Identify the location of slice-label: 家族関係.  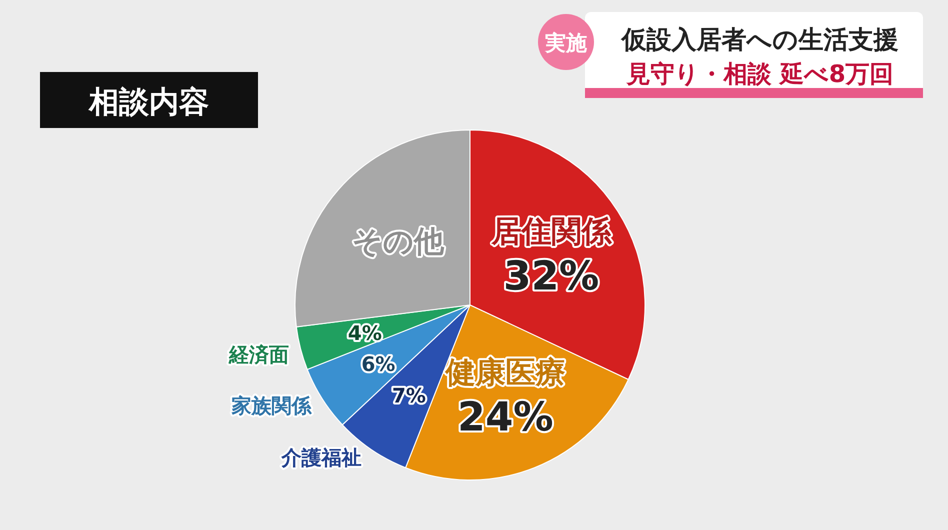
(271, 406).